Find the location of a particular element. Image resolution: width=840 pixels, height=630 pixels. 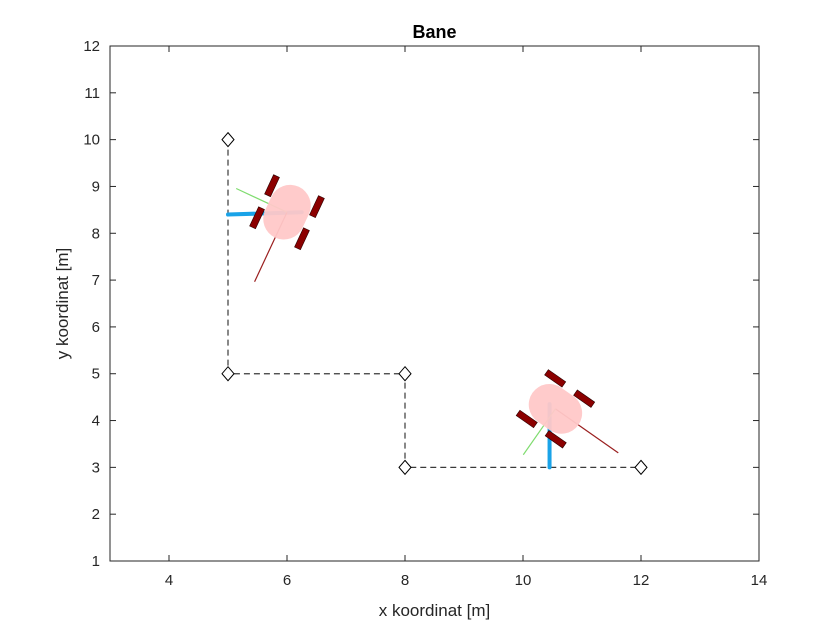

y-tick-label: 4 is located at coordinates (96, 421).